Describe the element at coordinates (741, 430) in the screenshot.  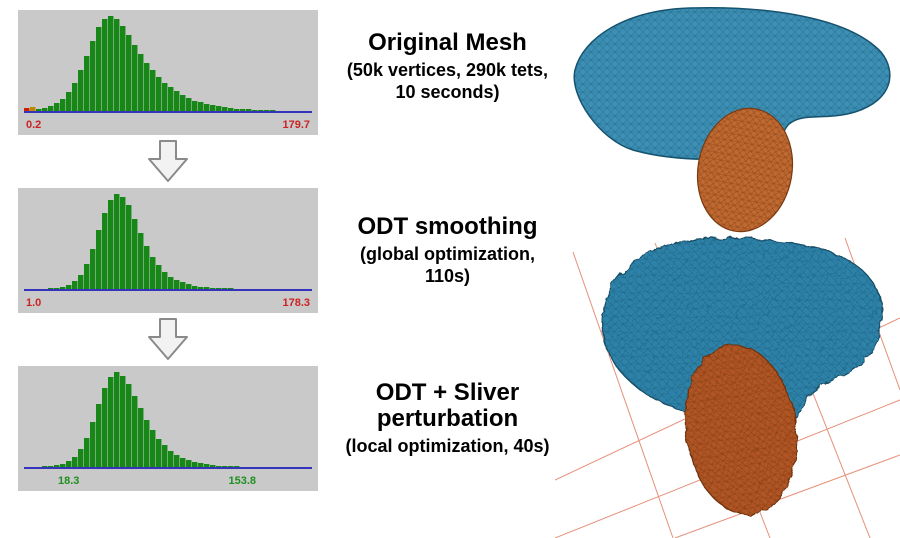
I see `cerebellum-volume-mesh` at that location.